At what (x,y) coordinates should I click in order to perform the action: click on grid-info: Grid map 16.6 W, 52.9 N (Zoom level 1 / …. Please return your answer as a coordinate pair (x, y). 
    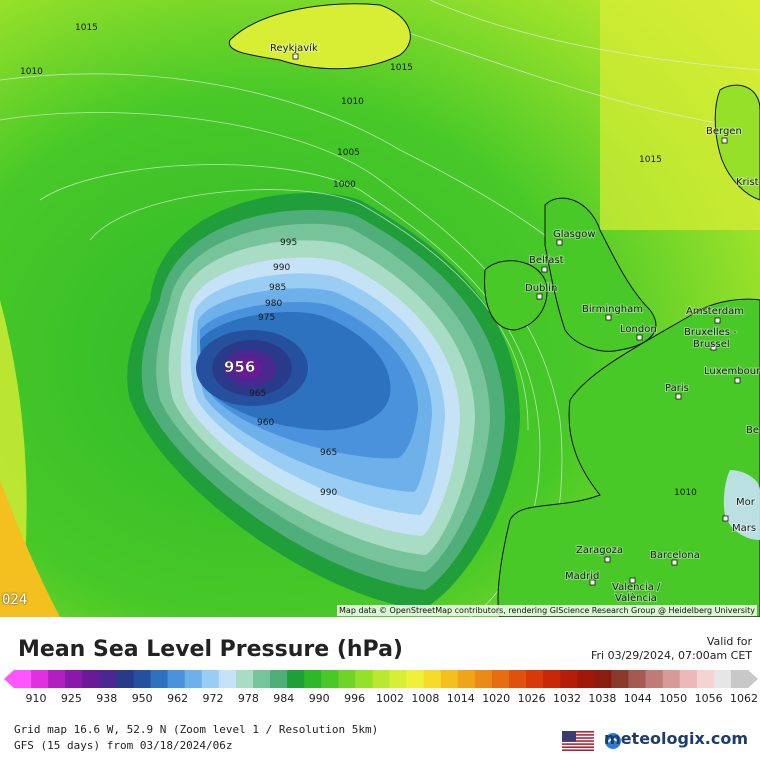
    Looking at the image, I should click on (196, 729).